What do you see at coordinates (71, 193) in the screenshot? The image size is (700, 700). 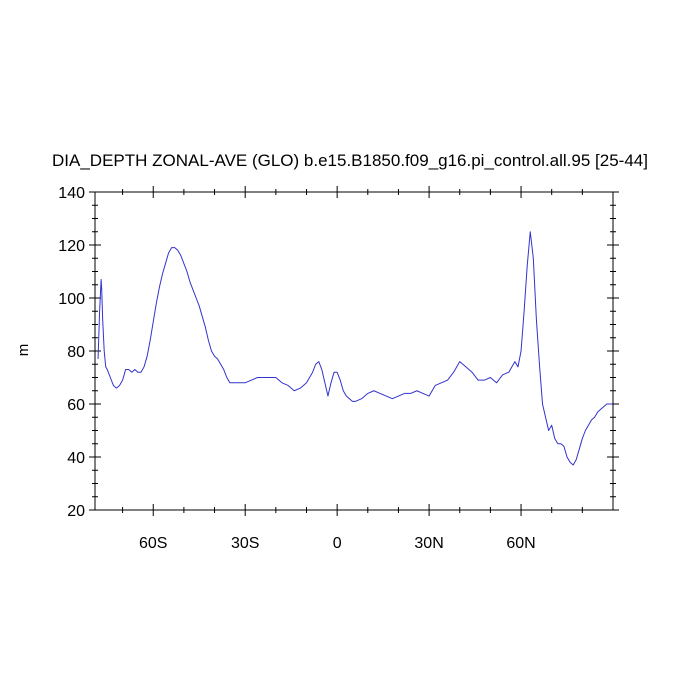 I see `y-tick-label: 140` at bounding box center [71, 193].